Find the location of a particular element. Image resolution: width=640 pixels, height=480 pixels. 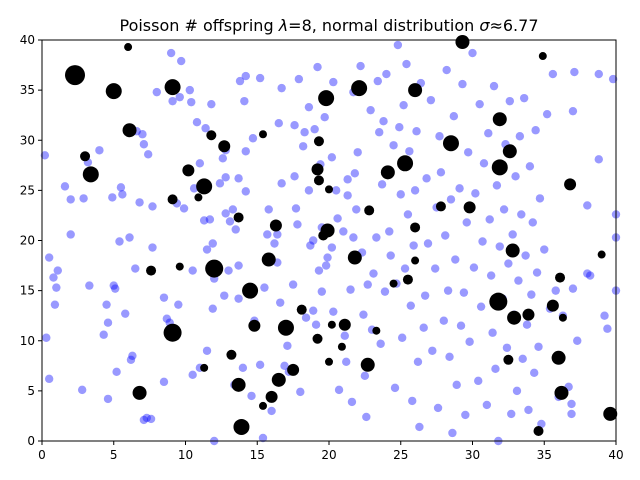

y-tick-label: 0 is located at coordinates (31, 441).